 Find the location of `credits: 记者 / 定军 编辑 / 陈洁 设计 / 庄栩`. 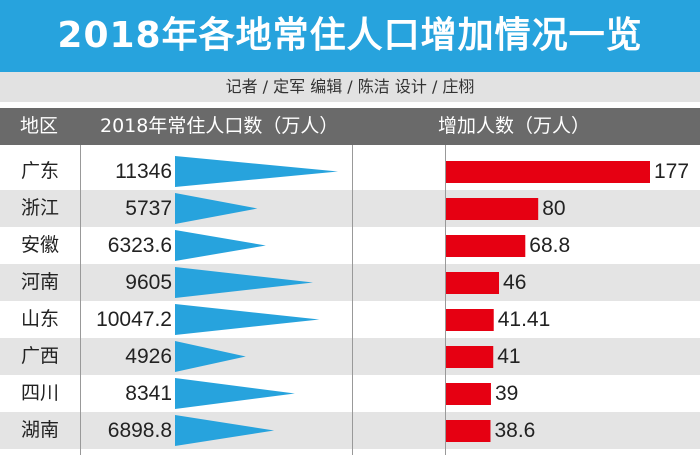

credits: 记者 / 定军 编辑 / 陈洁 设计 / 庄栩 is located at coordinates (350, 87).